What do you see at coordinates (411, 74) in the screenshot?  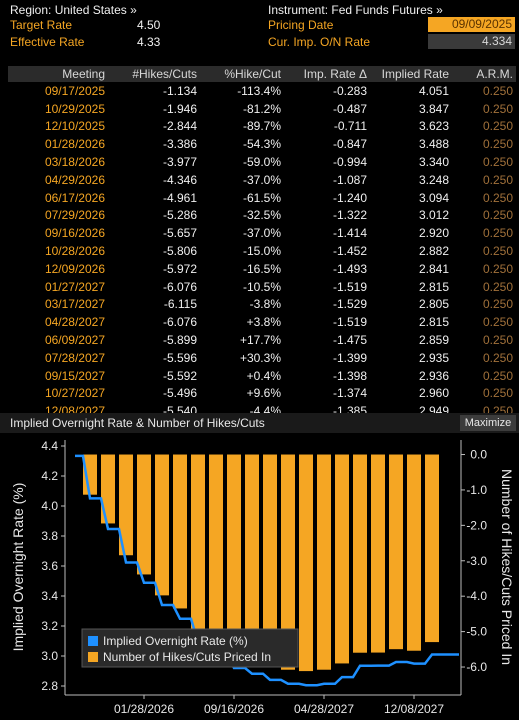 I see `col-header-implied-rate: Implied Rate` at bounding box center [411, 74].